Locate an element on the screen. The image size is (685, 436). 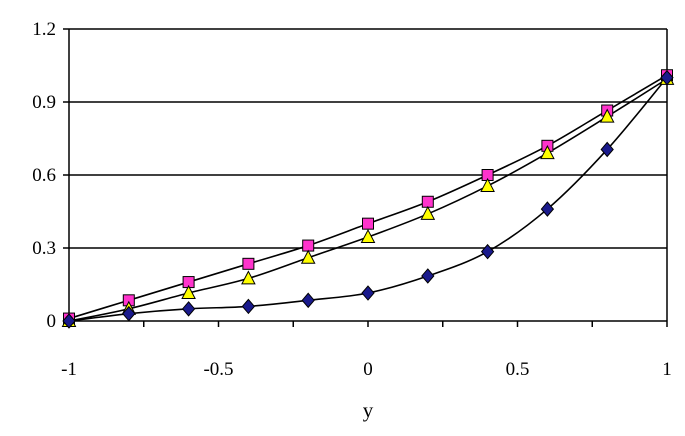
y-tick-label: 0.3 is located at coordinates (44, 248).